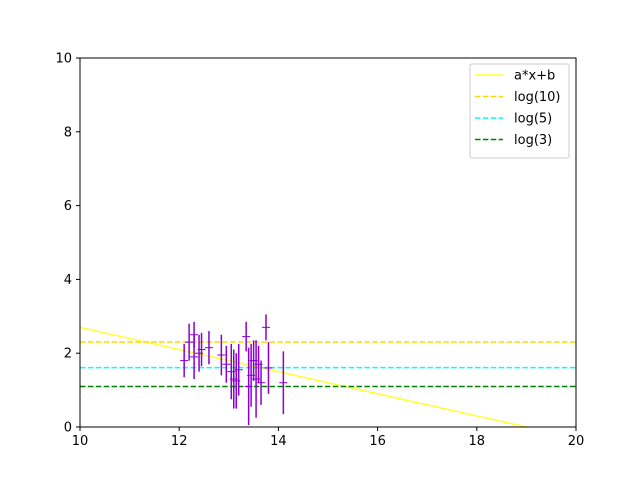 This screenshot has width=640, height=480. Describe the element at coordinates (537, 97) in the screenshot. I see `legend-label: log(10)` at that location.